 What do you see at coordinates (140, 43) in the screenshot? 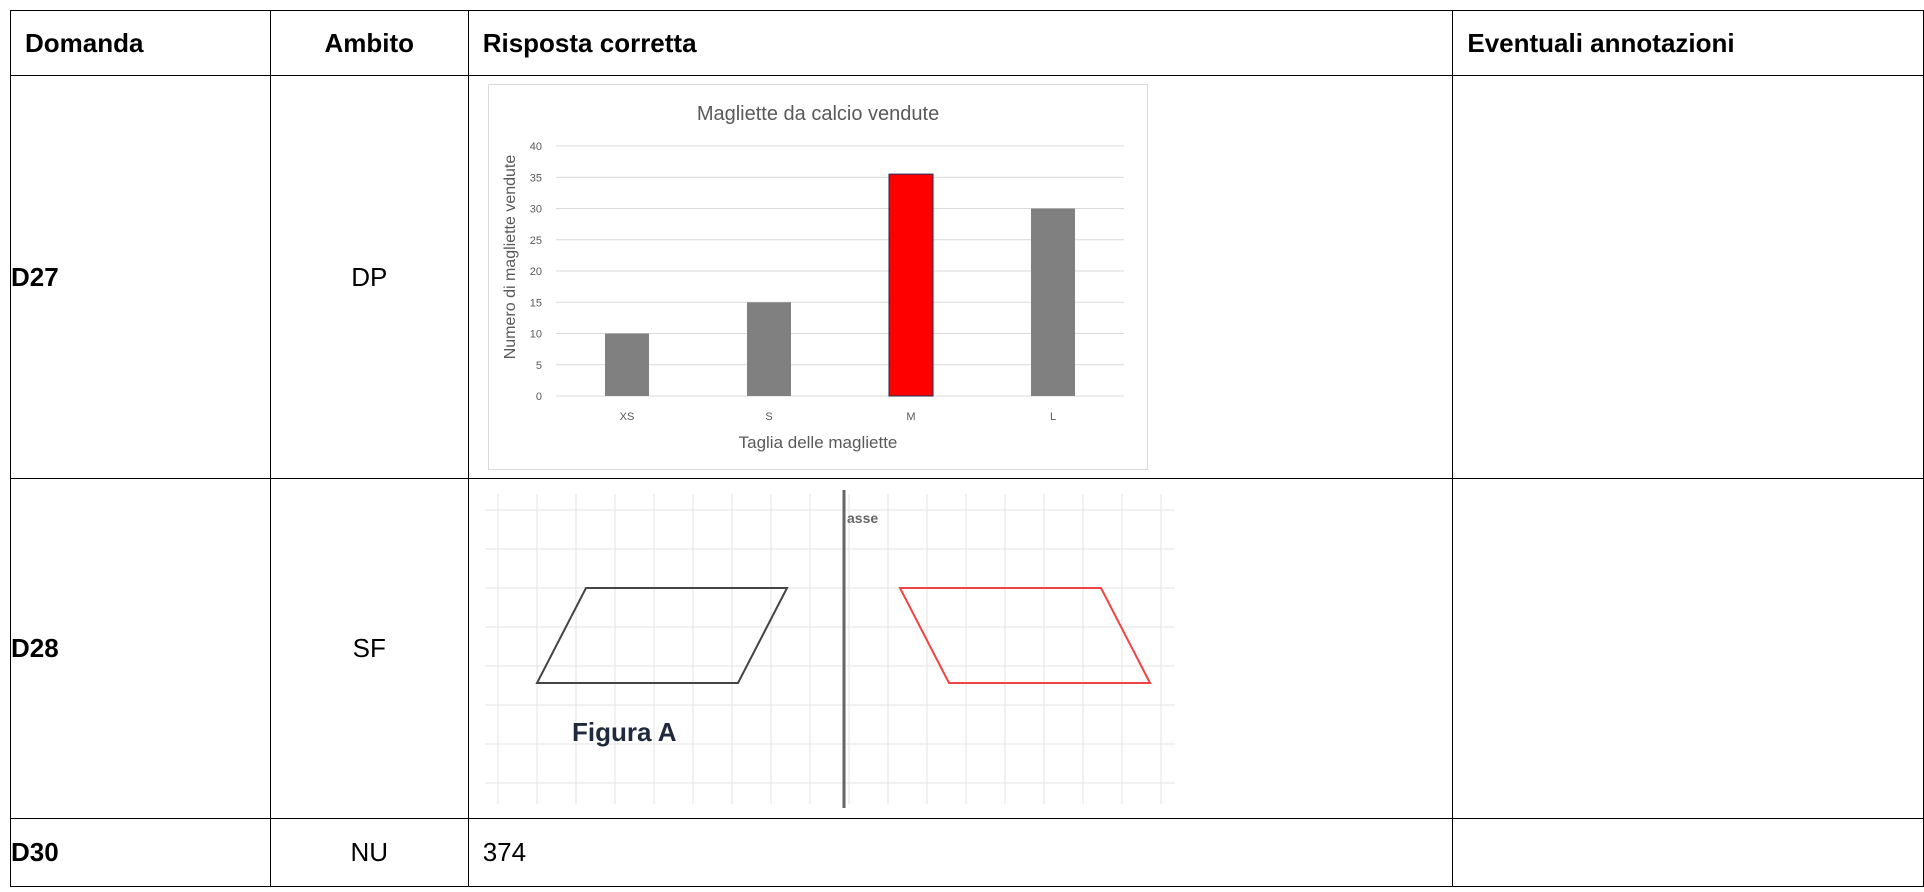
I see `header-domanda: Domanda` at bounding box center [140, 43].